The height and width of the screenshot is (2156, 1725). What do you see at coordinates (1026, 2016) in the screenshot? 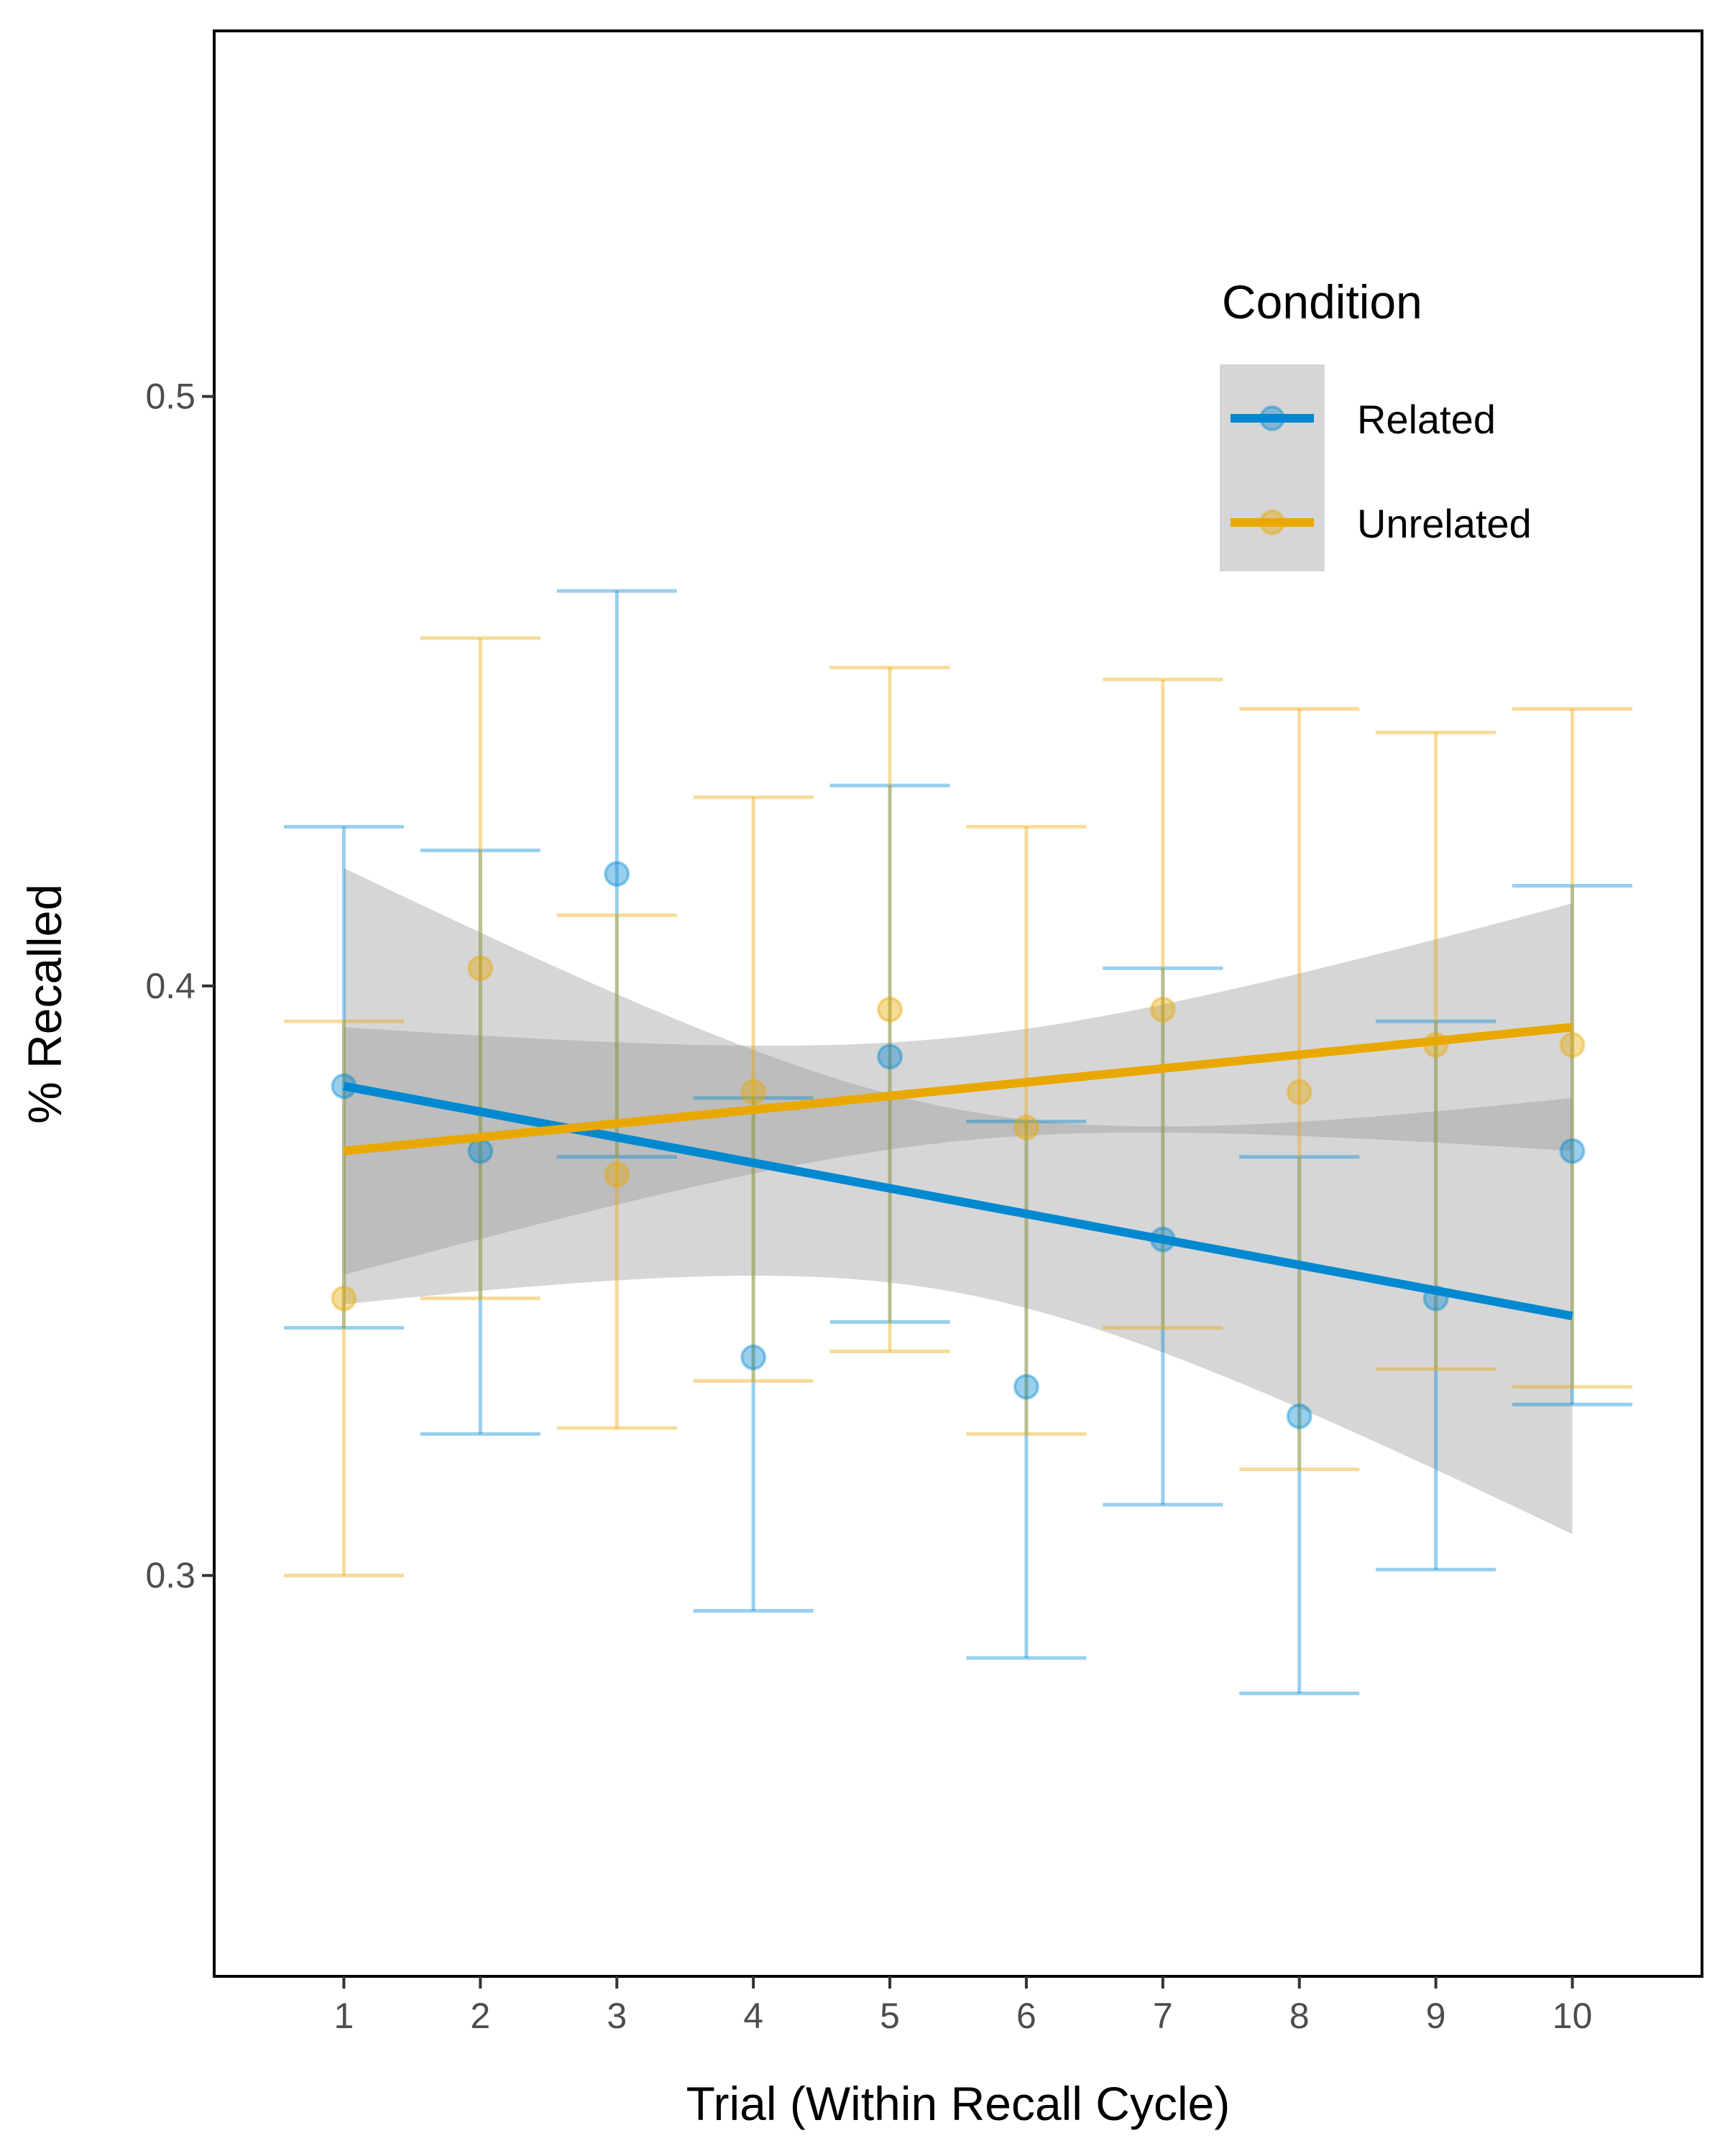
I see `x-tick-label: 6` at bounding box center [1026, 2016].